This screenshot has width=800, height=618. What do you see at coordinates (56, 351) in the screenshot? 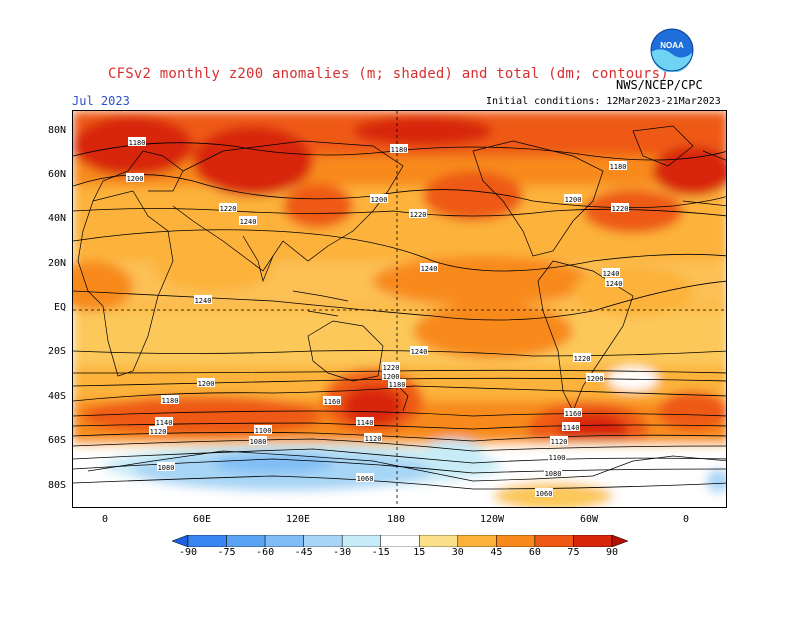
I see `lat-label: 20S` at bounding box center [56, 351].